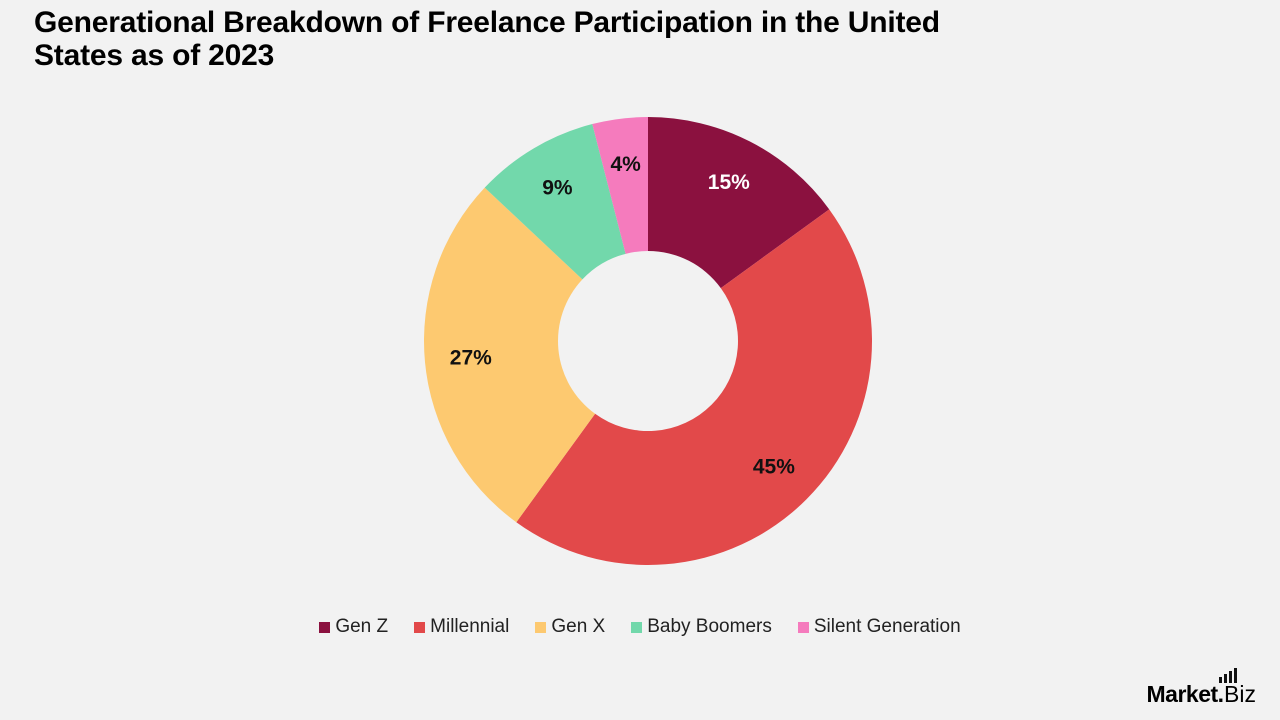  Describe the element at coordinates (1227, 675) in the screenshot. I see `logo-bars-icon` at that location.